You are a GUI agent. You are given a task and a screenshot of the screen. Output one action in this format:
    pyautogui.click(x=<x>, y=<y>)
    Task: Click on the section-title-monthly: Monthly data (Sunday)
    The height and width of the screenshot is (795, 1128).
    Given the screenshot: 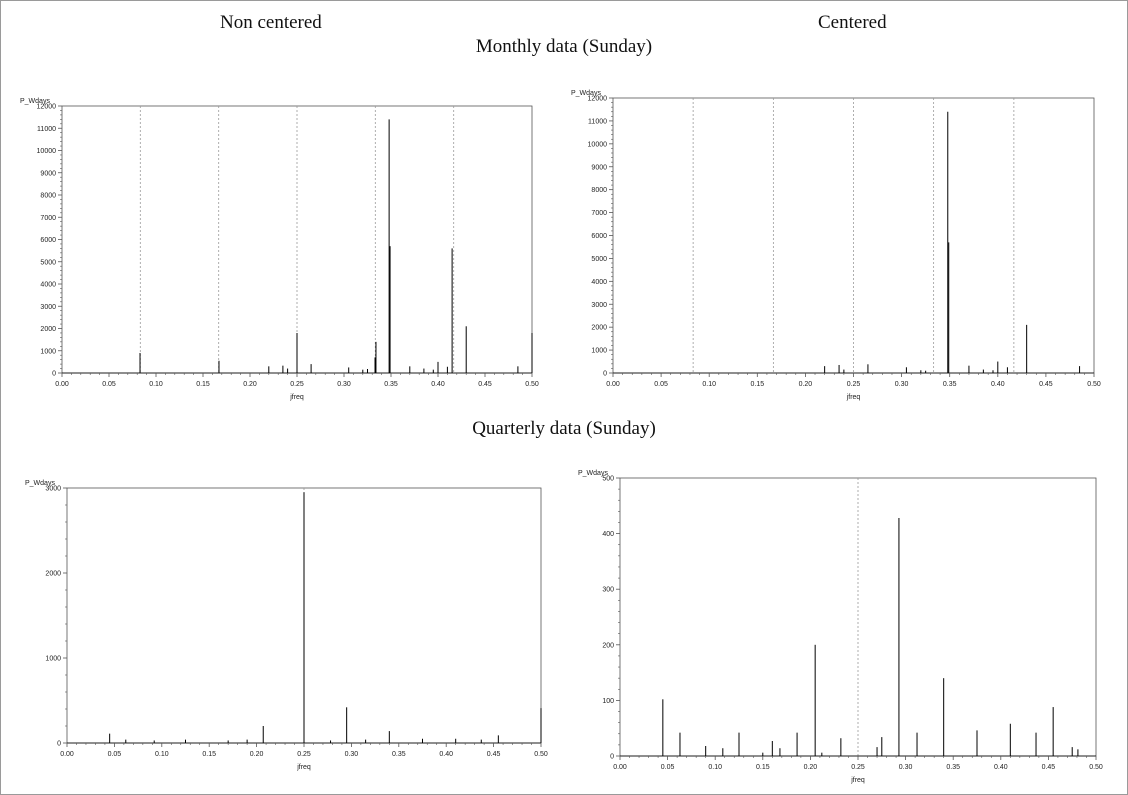 What is the action you would take?
    pyautogui.click(x=564, y=46)
    